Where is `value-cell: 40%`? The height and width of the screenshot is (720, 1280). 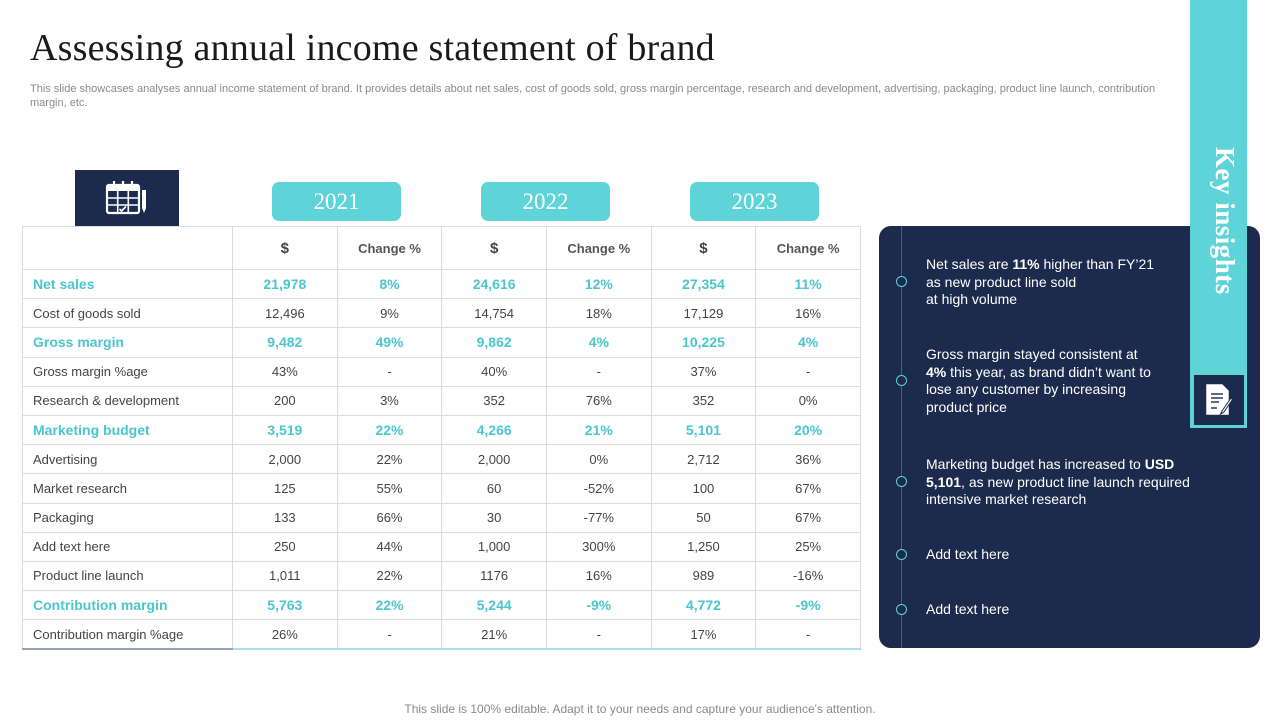
value-cell: 40% is located at coordinates (494, 371).